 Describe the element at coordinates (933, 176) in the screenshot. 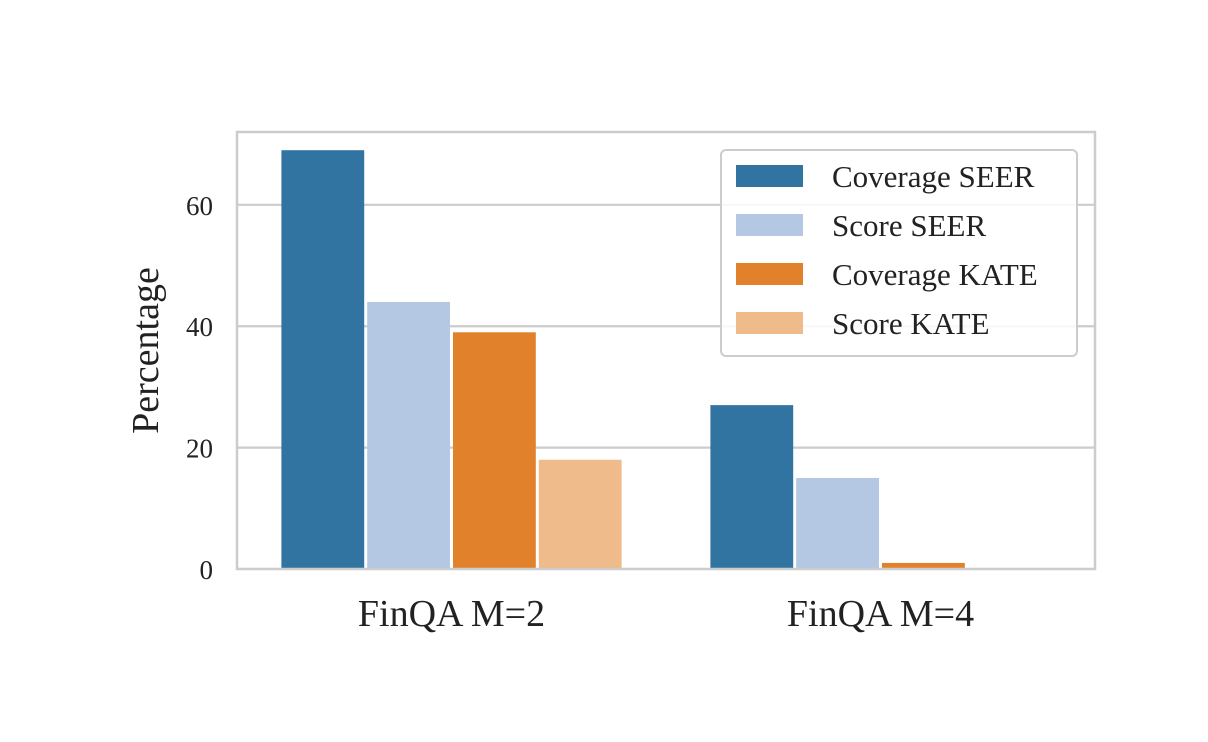

I see `legend-label: Coverage SEER` at that location.